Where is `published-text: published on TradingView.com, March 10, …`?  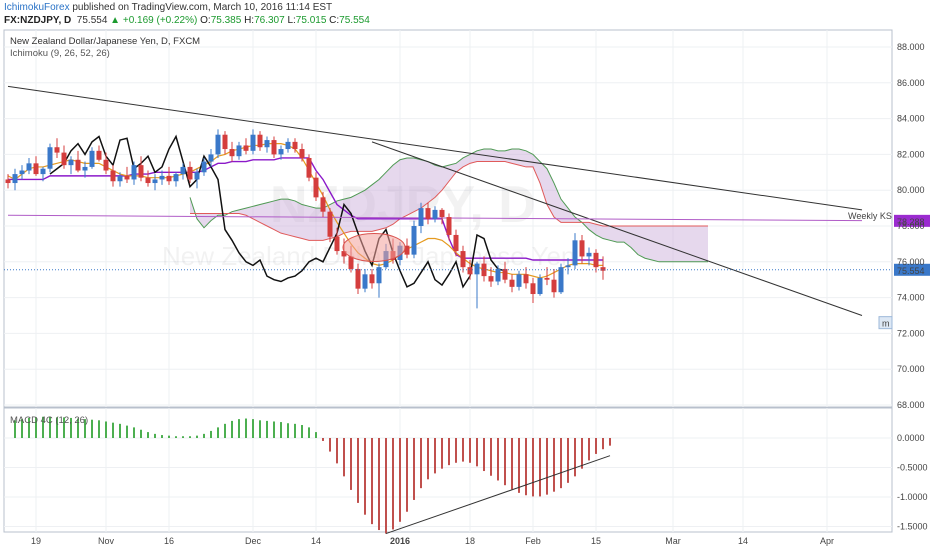
published-text: published on TradingView.com, March 10, … is located at coordinates (201, 7).